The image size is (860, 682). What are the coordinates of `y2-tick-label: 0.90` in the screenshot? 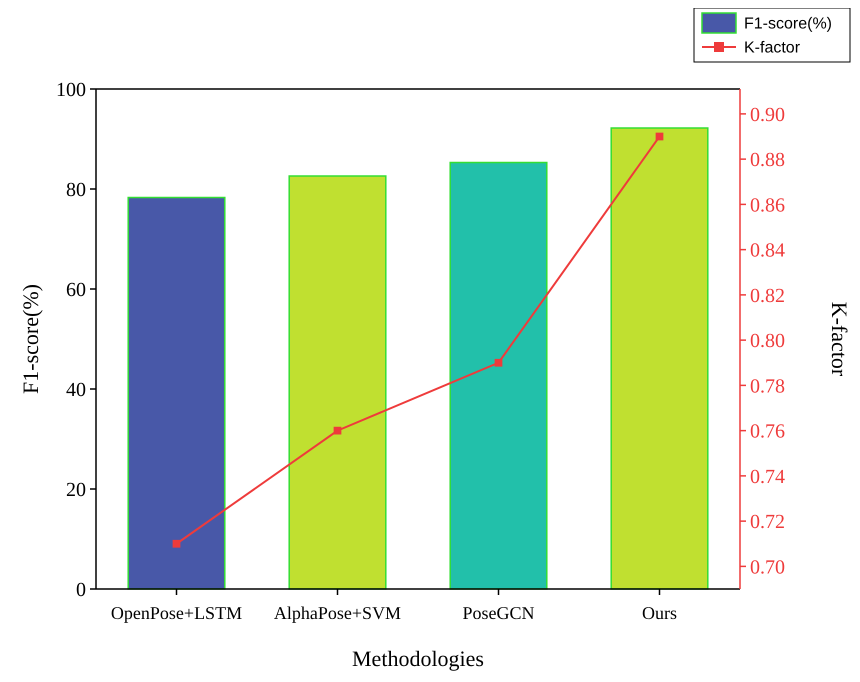 It's located at (767, 115).